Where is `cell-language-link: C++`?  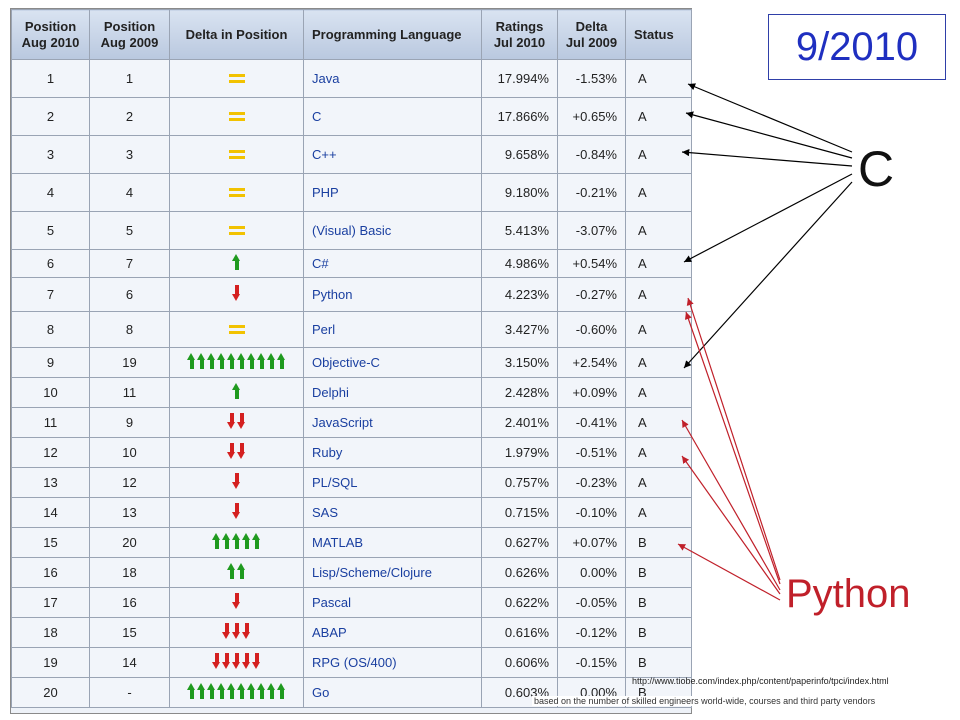 cell-language-link: C++ is located at coordinates (392, 154).